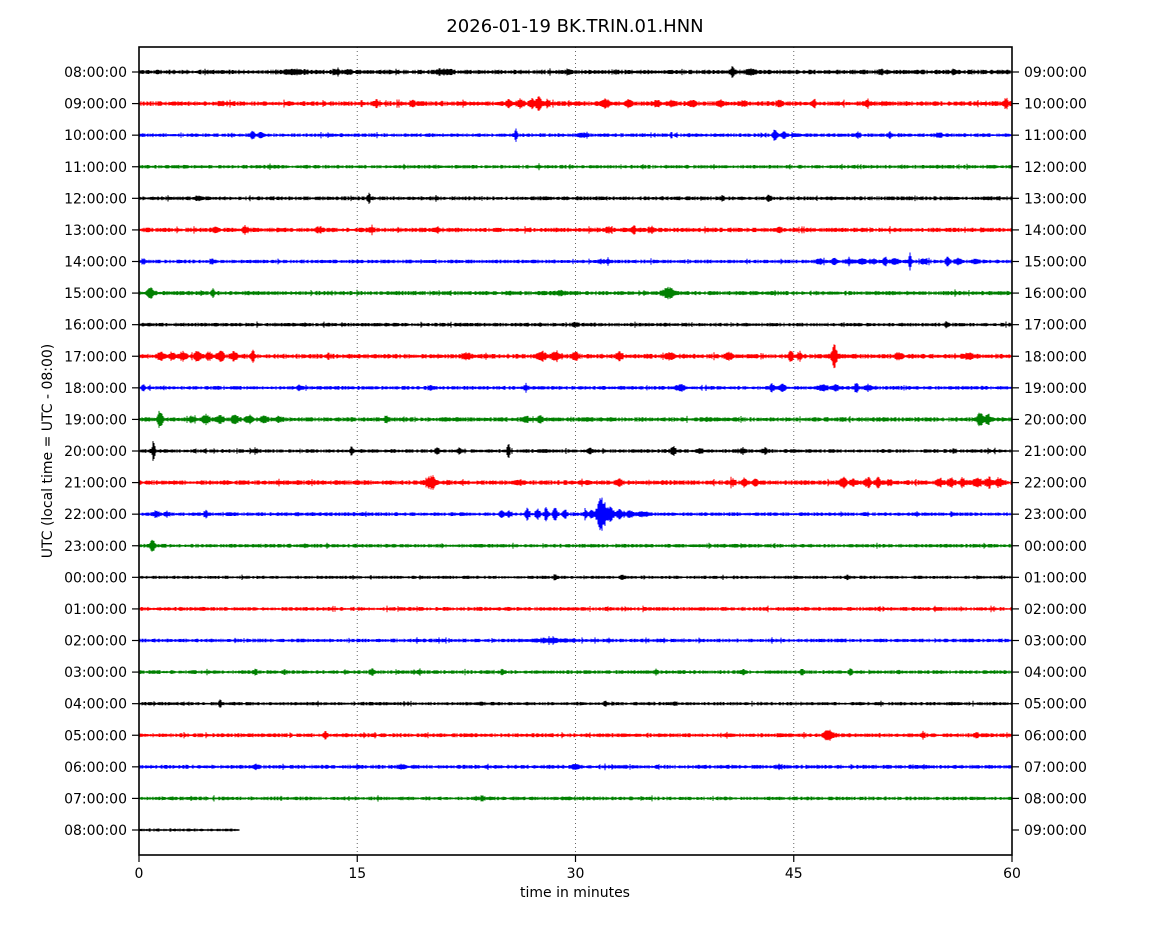 The width and height of the screenshot is (1150, 950). Describe the element at coordinates (95, 231) in the screenshot. I see `row-label-utc: 13:00:00` at that location.